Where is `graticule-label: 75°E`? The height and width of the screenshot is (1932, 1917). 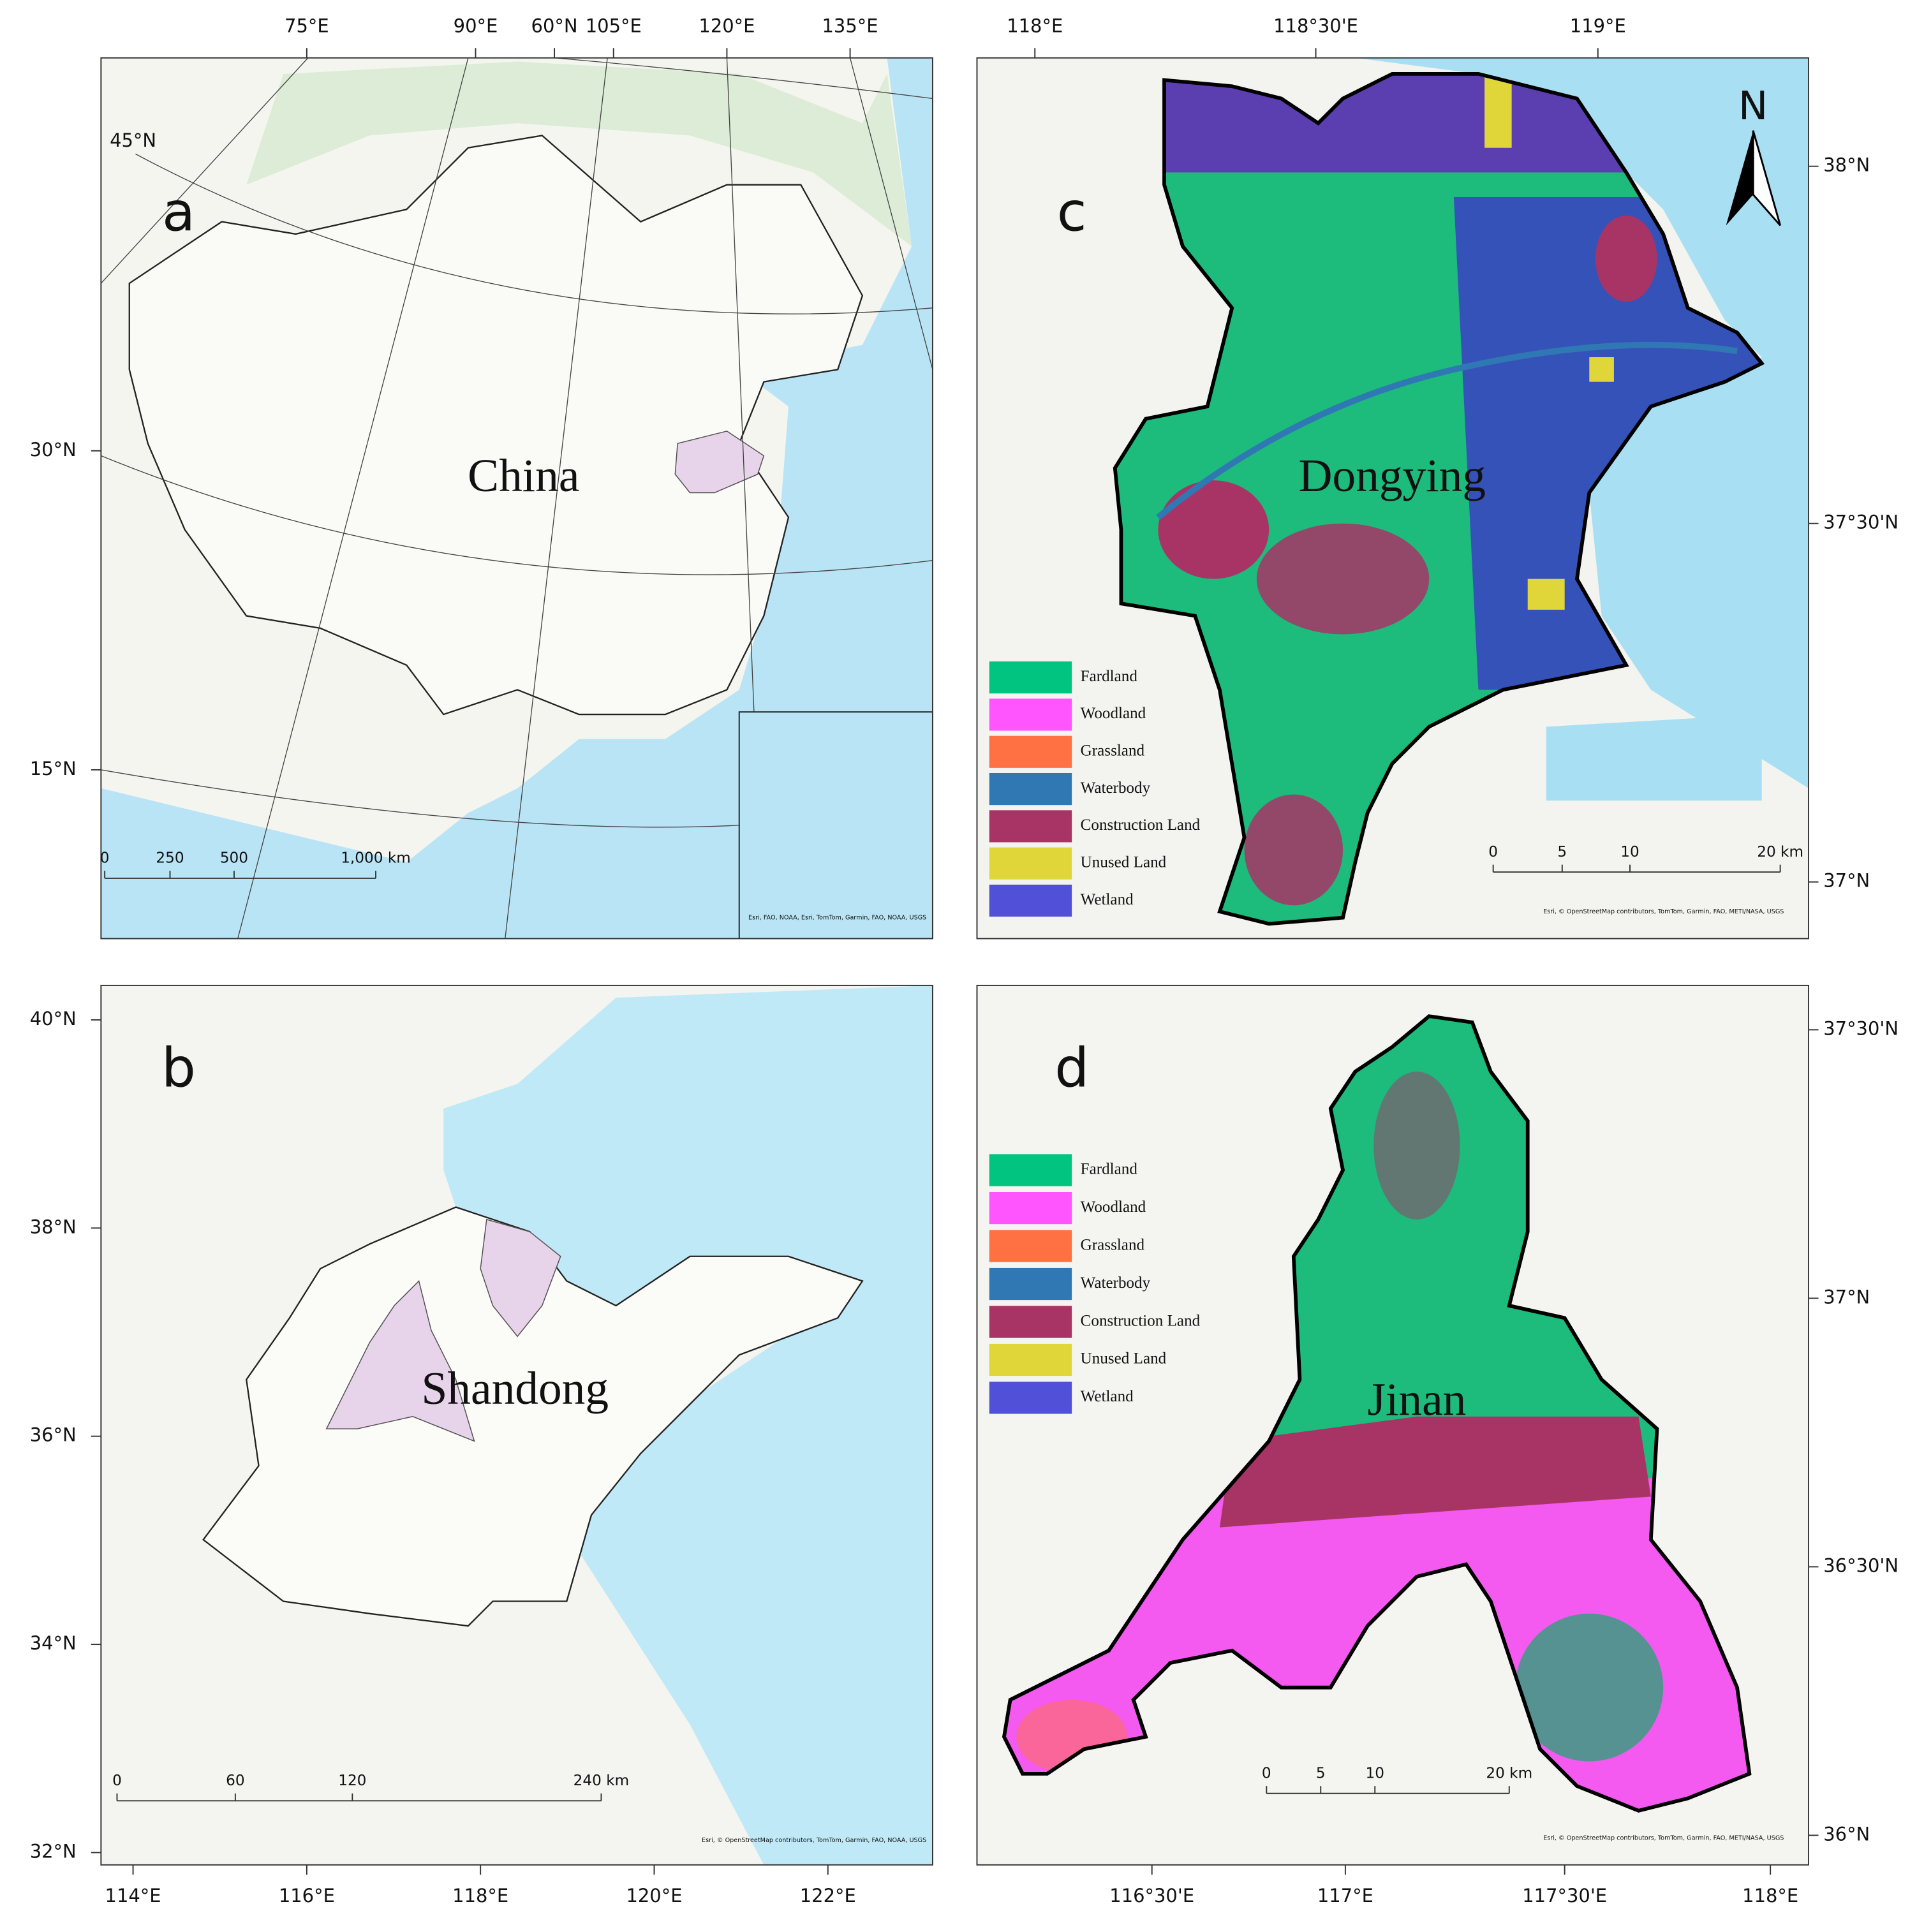 graticule-label: 75°E is located at coordinates (307, 25).